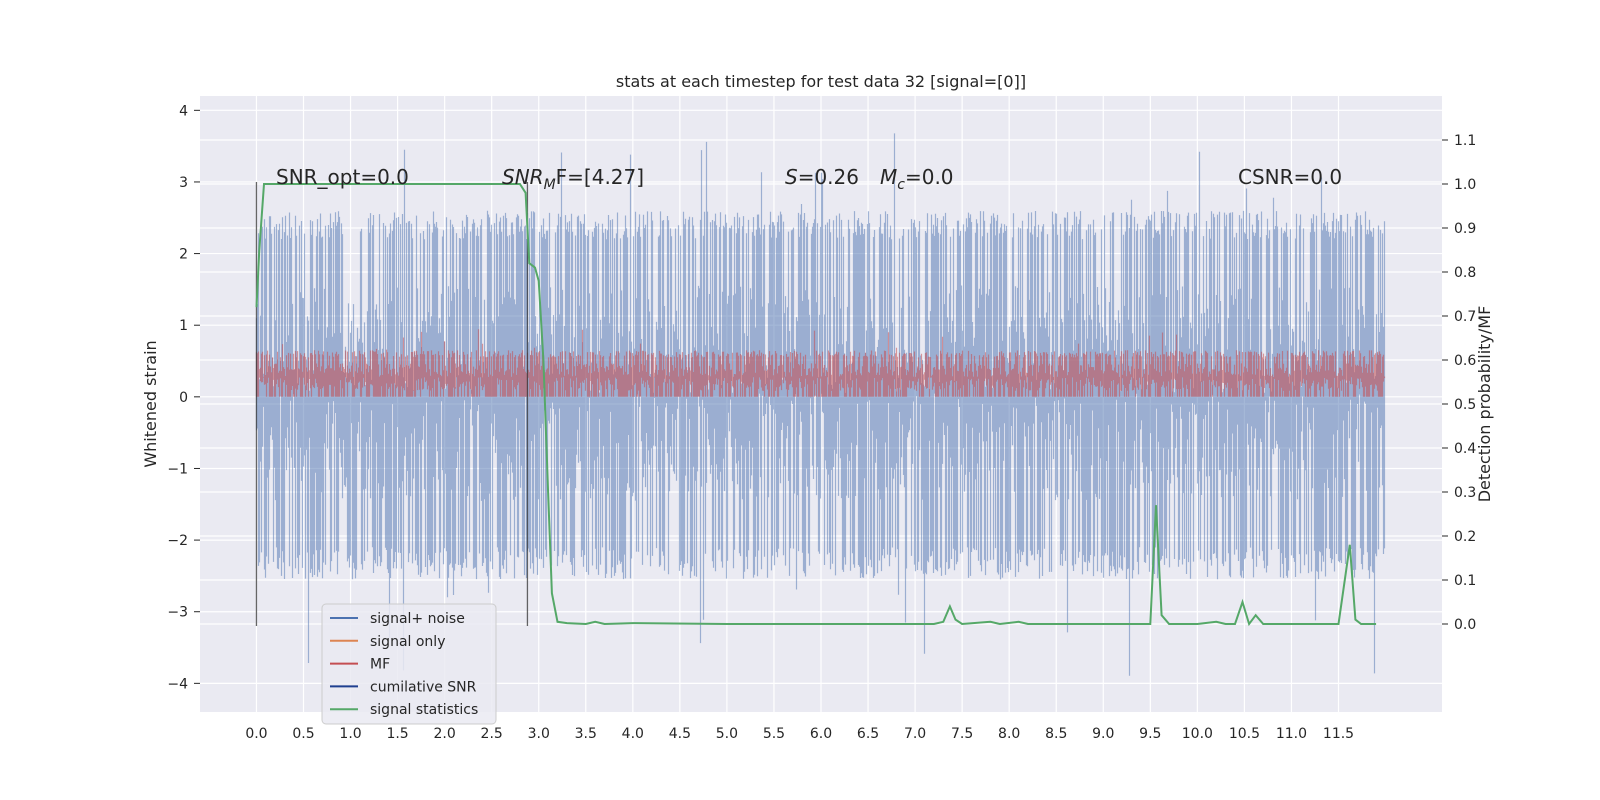 Image resolution: width=1600 pixels, height=800 pixels. Describe the element at coordinates (183, 255) in the screenshot. I see `y-left-tick-label: 2` at that location.